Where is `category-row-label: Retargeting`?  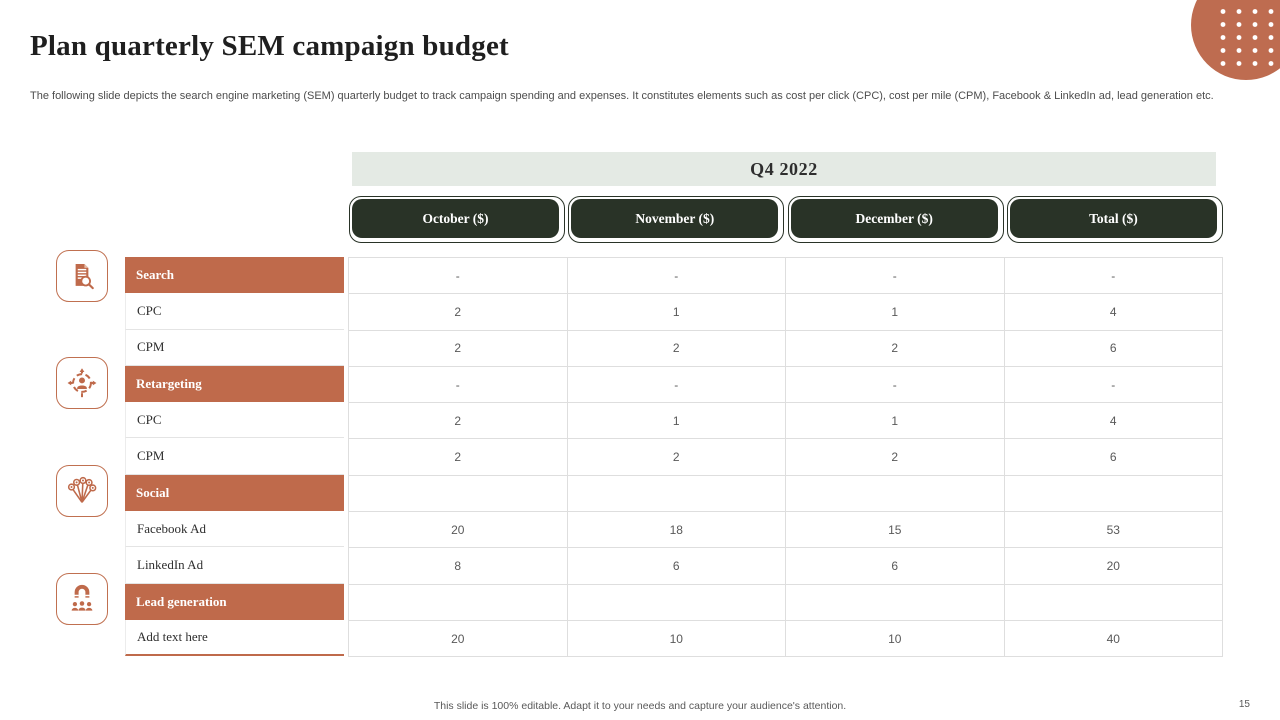 category-row-label: Retargeting is located at coordinates (234, 384).